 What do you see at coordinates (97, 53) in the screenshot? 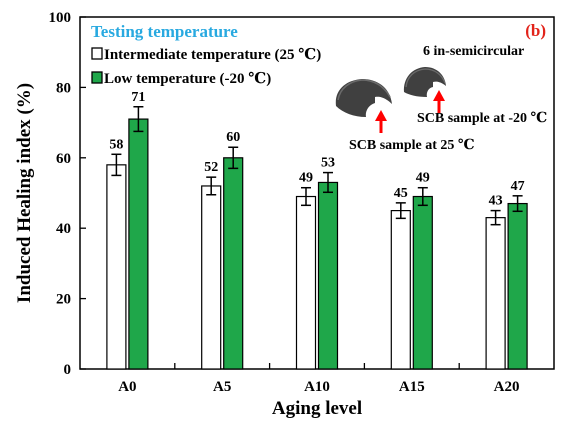
I see `legend-swatch-intermediate` at bounding box center [97, 53].